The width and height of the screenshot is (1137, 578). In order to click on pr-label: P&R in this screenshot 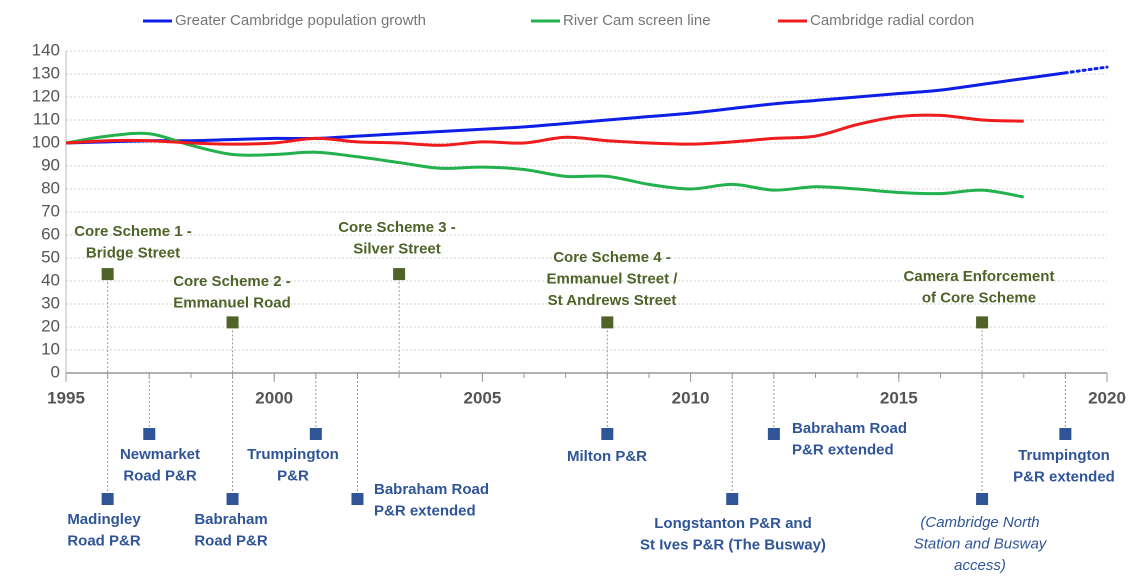, I will do `click(293, 475)`.